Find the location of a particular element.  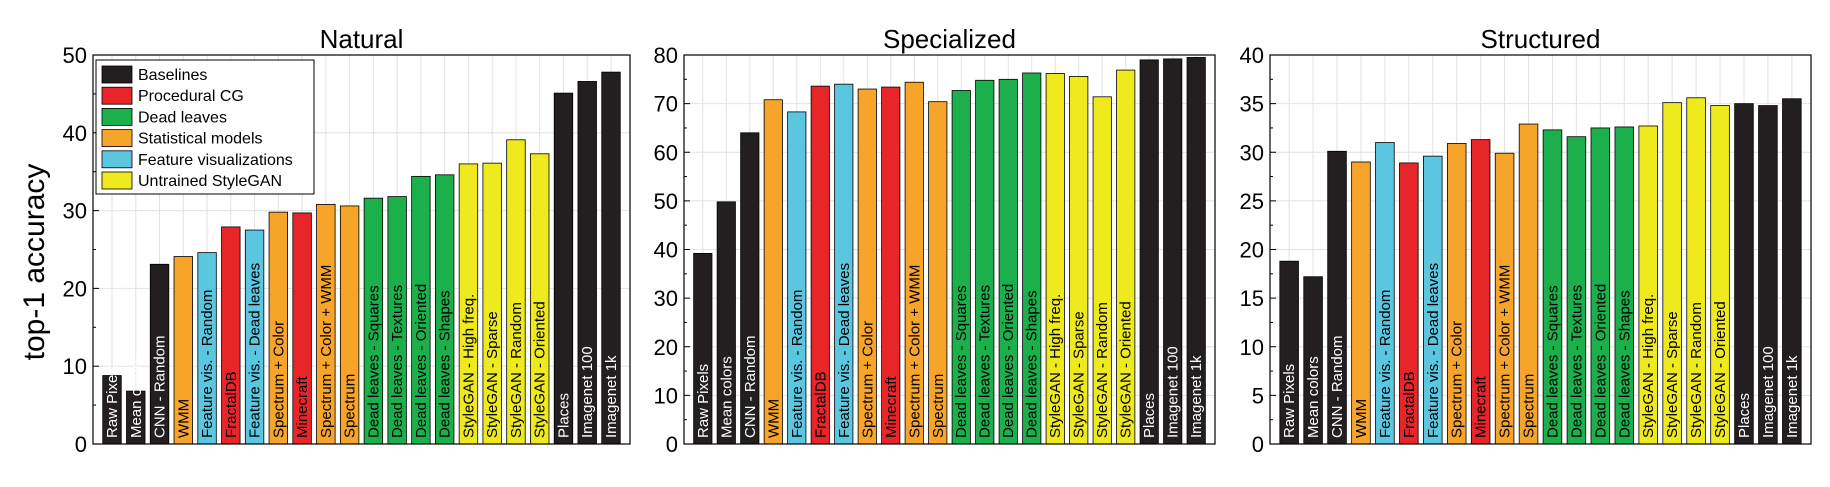

legend-label: Procedural CG is located at coordinates (191, 96).